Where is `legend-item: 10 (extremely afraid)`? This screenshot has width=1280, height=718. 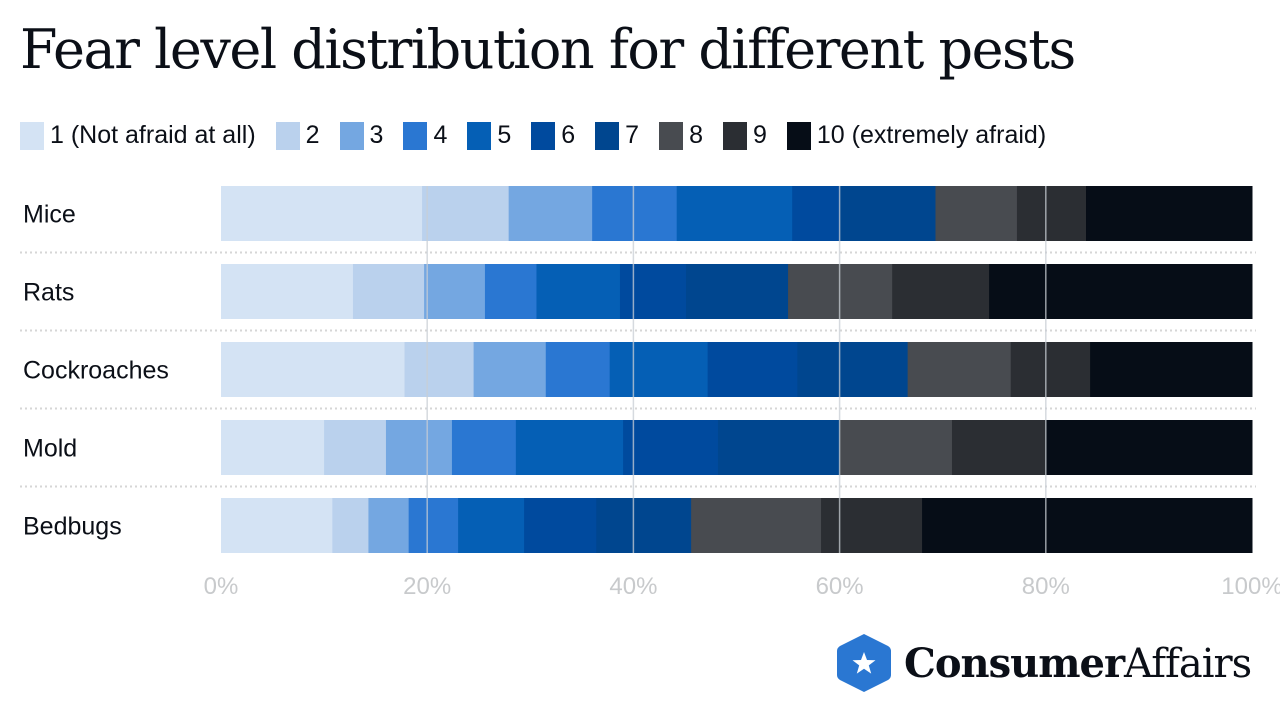 legend-item: 10 (extremely afraid) is located at coordinates (916, 135).